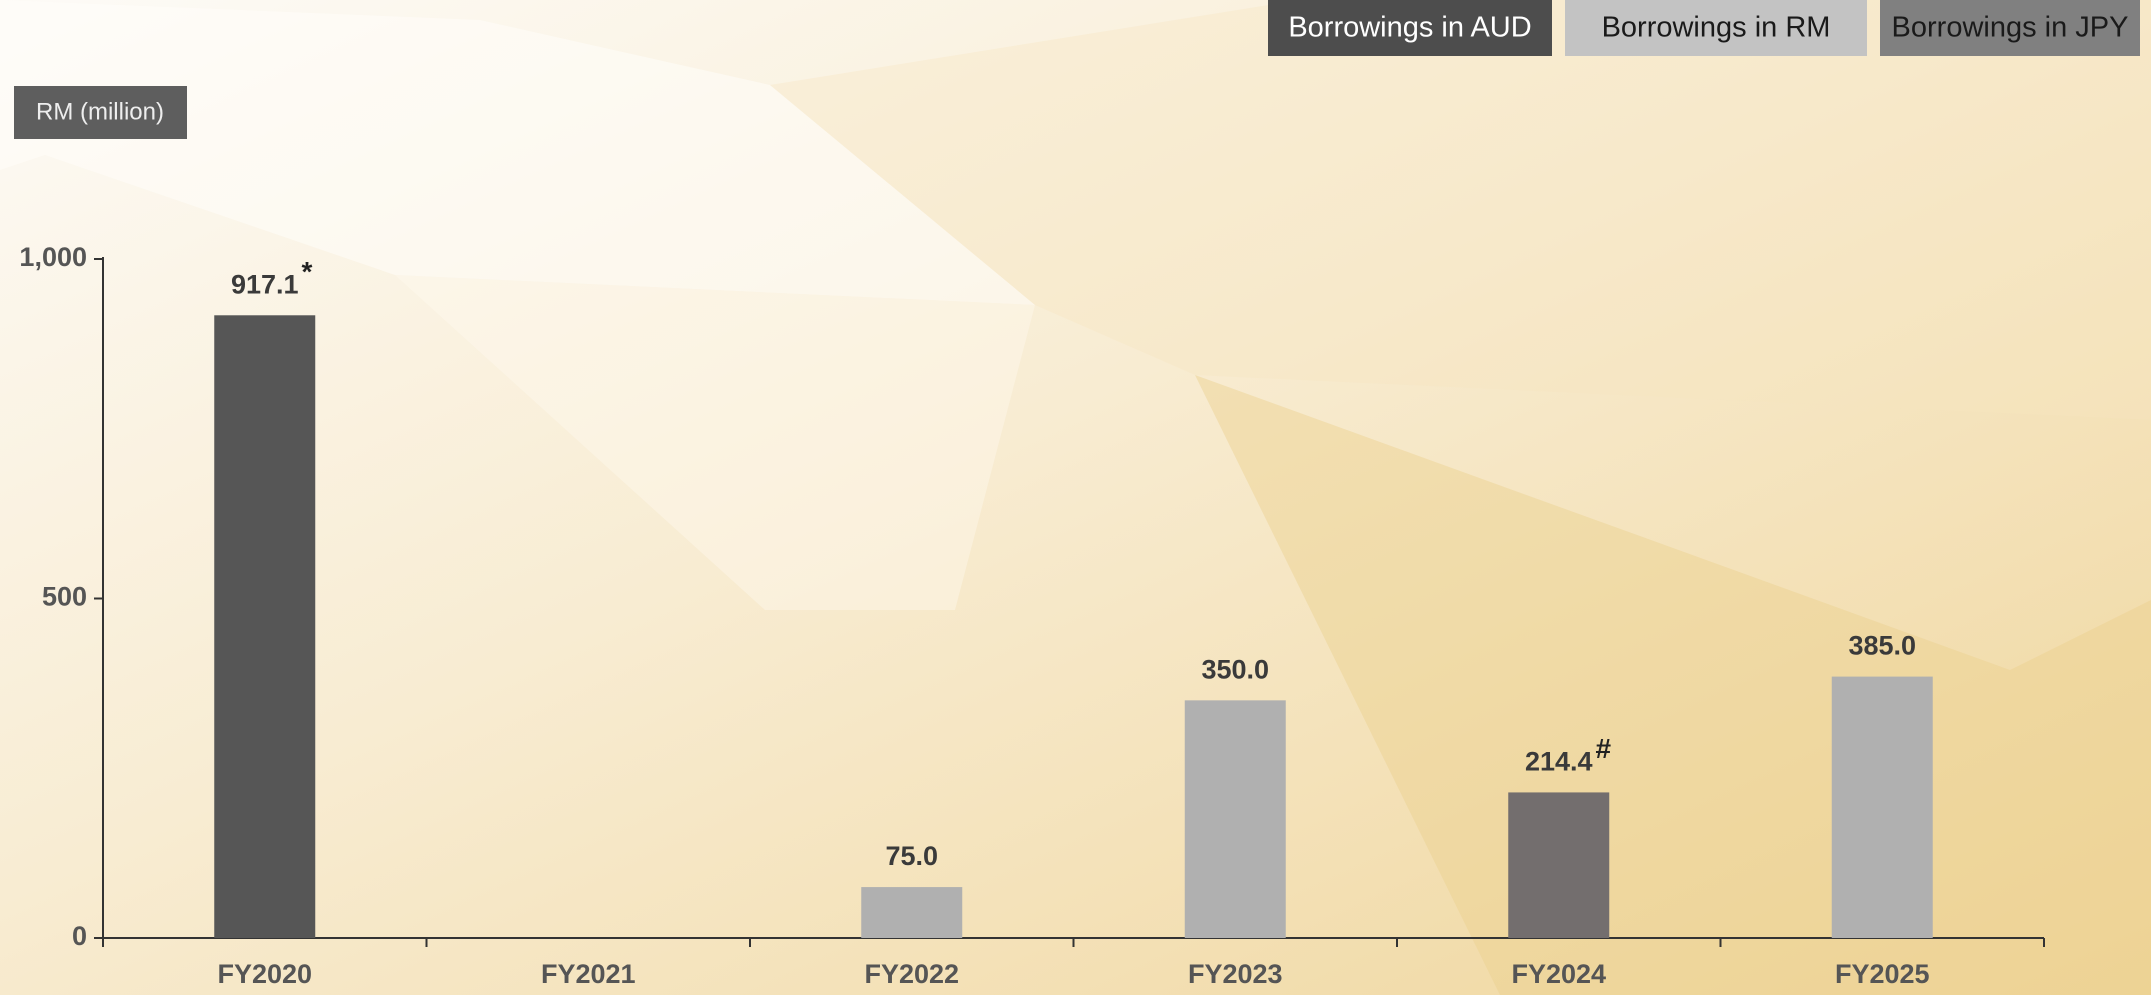 The width and height of the screenshot is (2151, 995). I want to click on x-tick-label: FY2025, so click(1882, 974).